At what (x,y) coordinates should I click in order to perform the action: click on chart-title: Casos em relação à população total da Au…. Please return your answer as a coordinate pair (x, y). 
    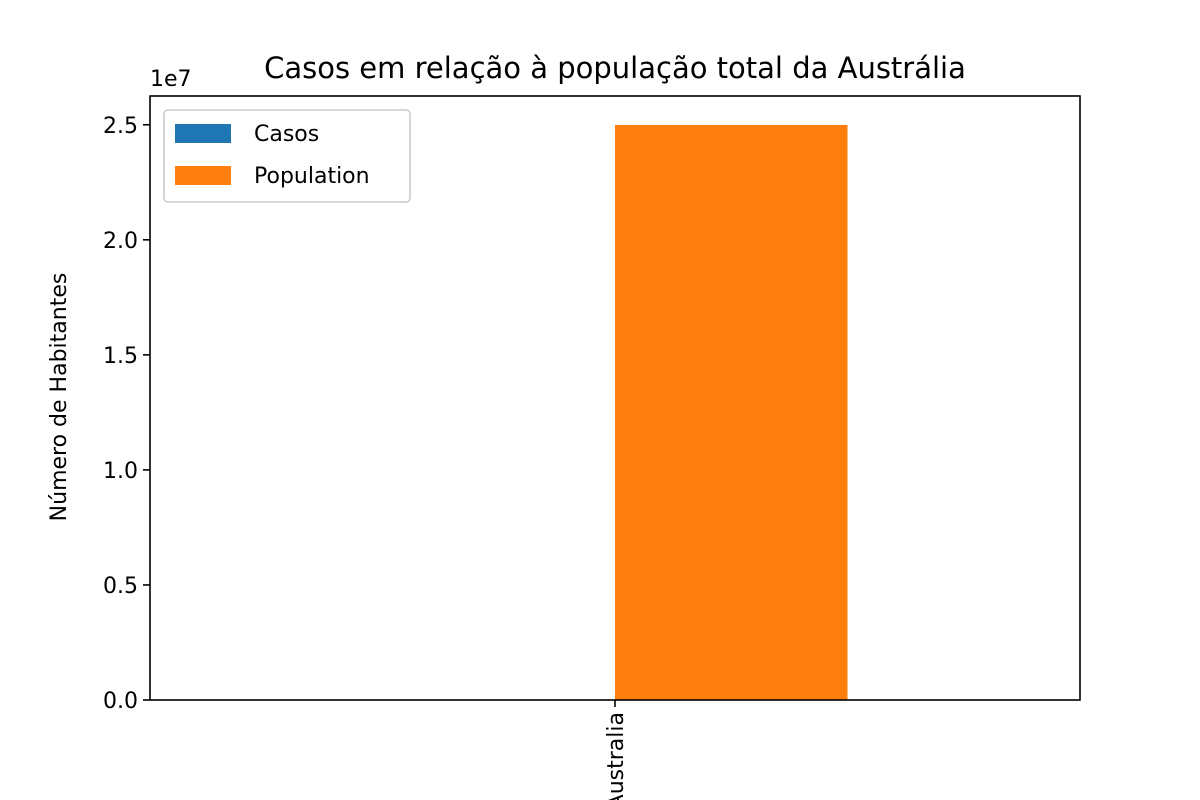
    Looking at the image, I should click on (615, 68).